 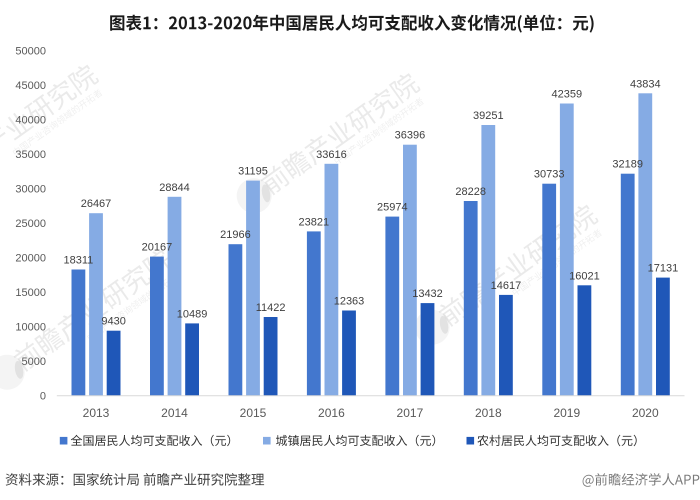 What do you see at coordinates (30, 121) in the screenshot?
I see `svg-text: 40000` at bounding box center [30, 121].